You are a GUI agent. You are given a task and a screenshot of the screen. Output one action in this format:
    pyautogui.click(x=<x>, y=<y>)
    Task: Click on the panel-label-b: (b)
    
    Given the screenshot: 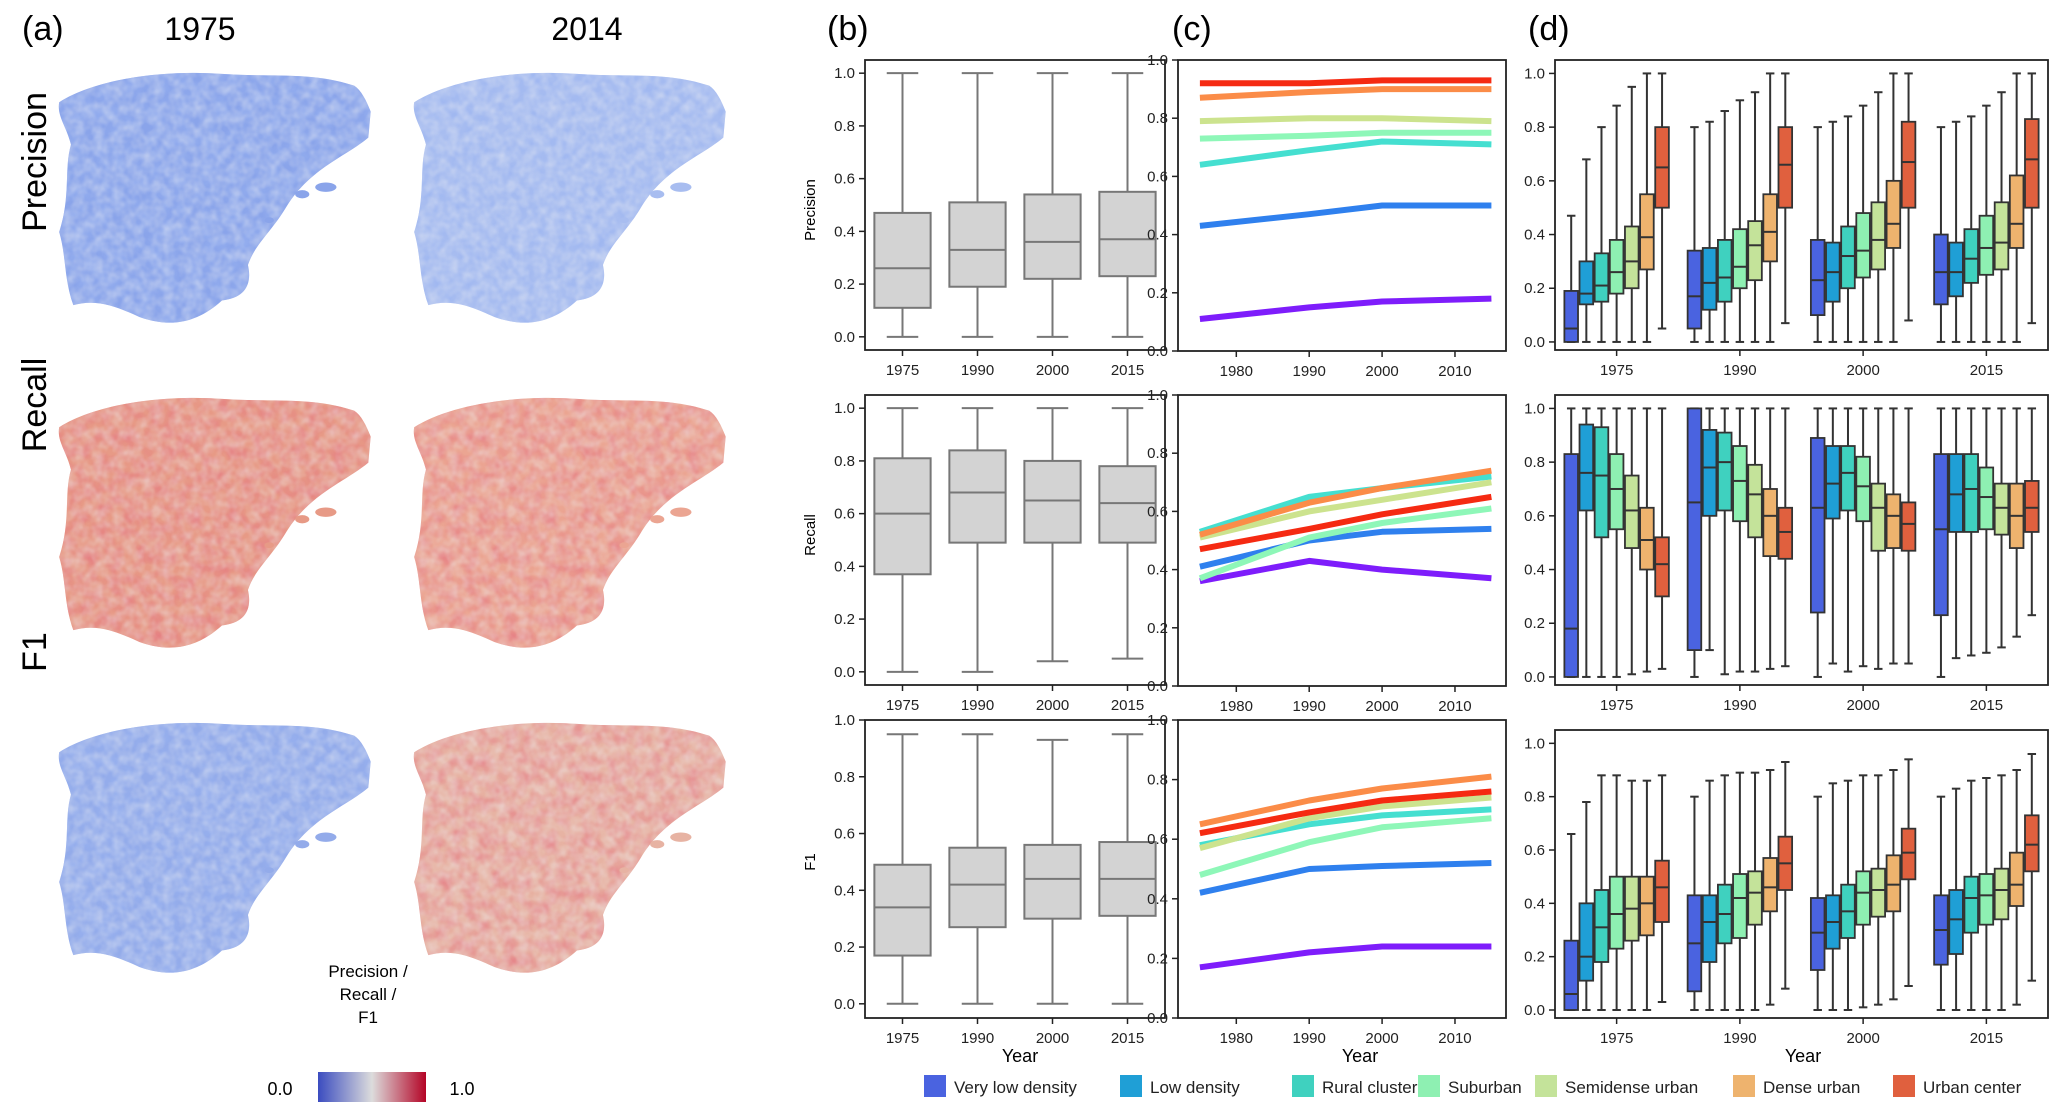 What is the action you would take?
    pyautogui.click(x=848, y=29)
    